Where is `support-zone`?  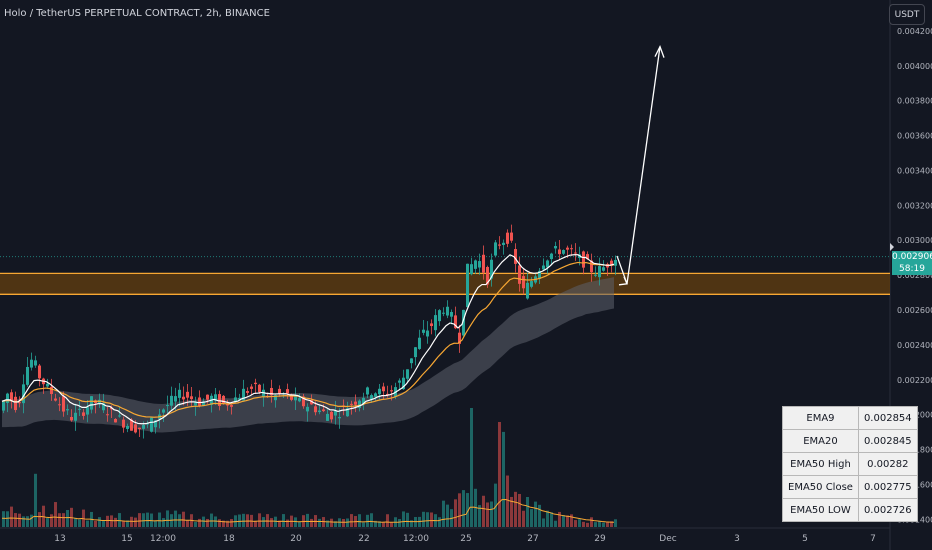
support-zone is located at coordinates (445, 284).